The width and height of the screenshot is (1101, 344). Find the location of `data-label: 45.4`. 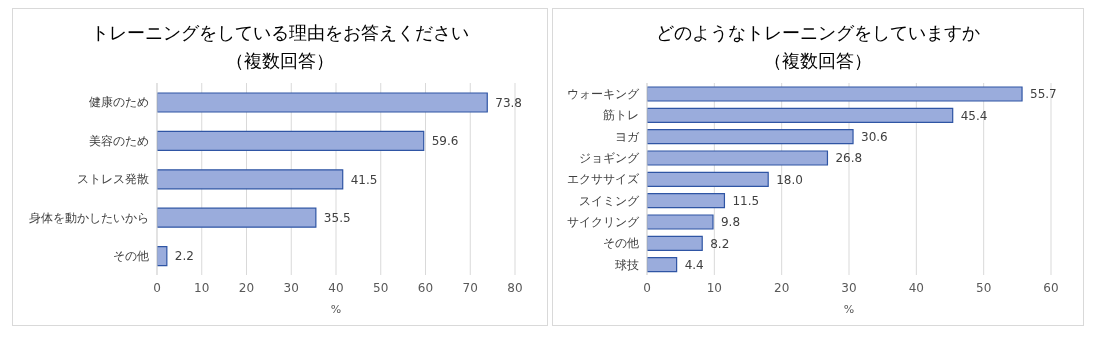

data-label: 45.4 is located at coordinates (974, 115).